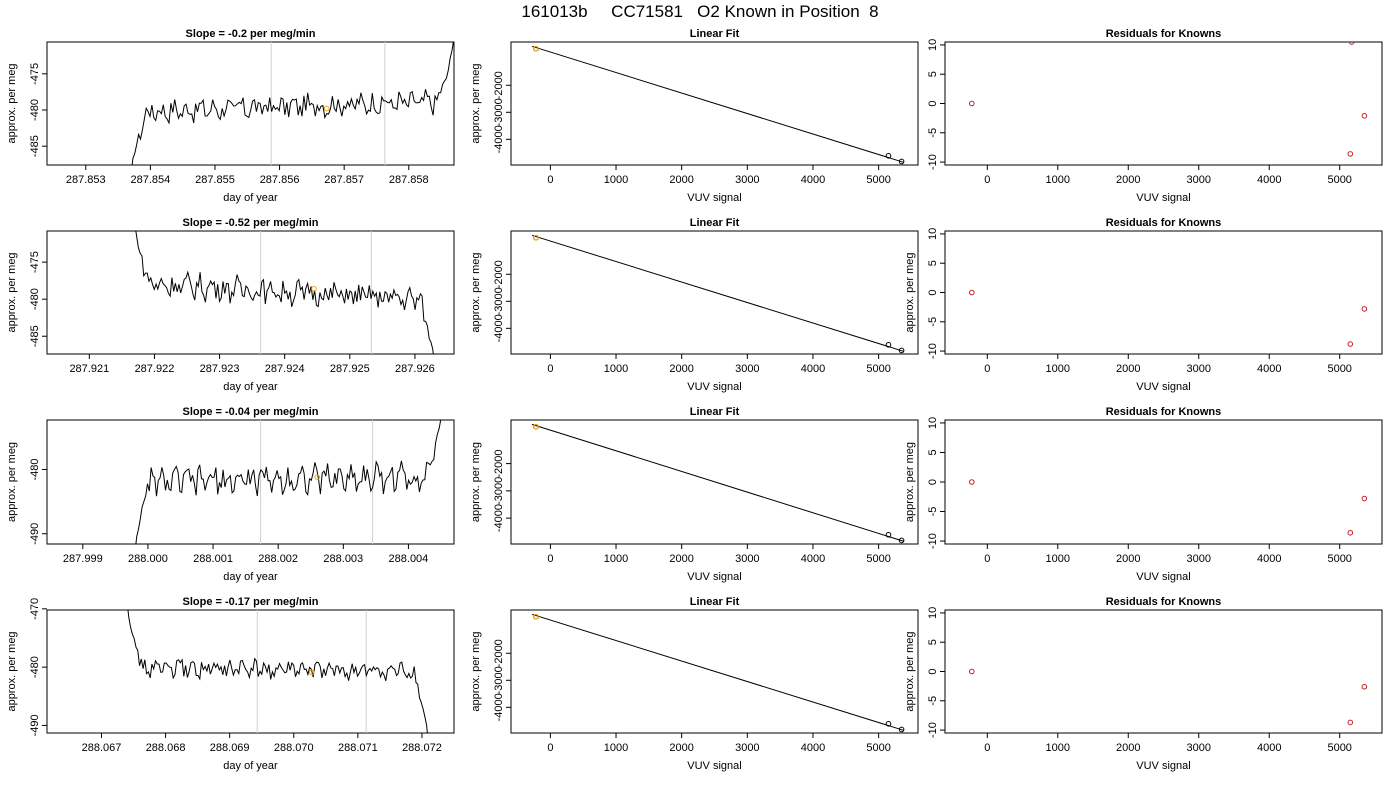 Image resolution: width=1400 pixels, height=800 pixels. I want to click on x-tick-label: 288.001, so click(213, 559).